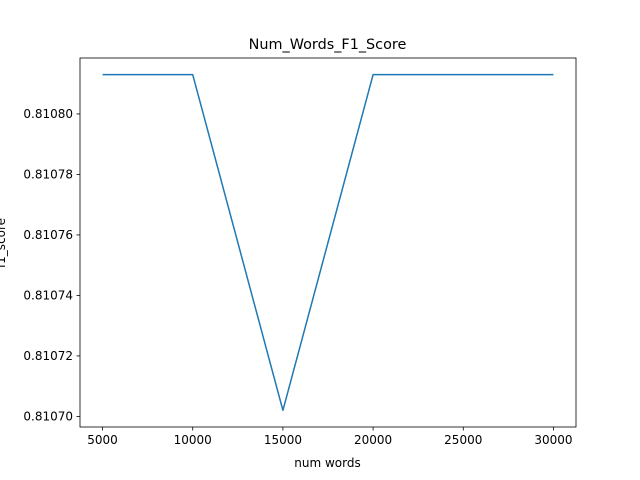 The width and height of the screenshot is (640, 480). What do you see at coordinates (463, 440) in the screenshot?
I see `x-tick-label: 25000` at bounding box center [463, 440].